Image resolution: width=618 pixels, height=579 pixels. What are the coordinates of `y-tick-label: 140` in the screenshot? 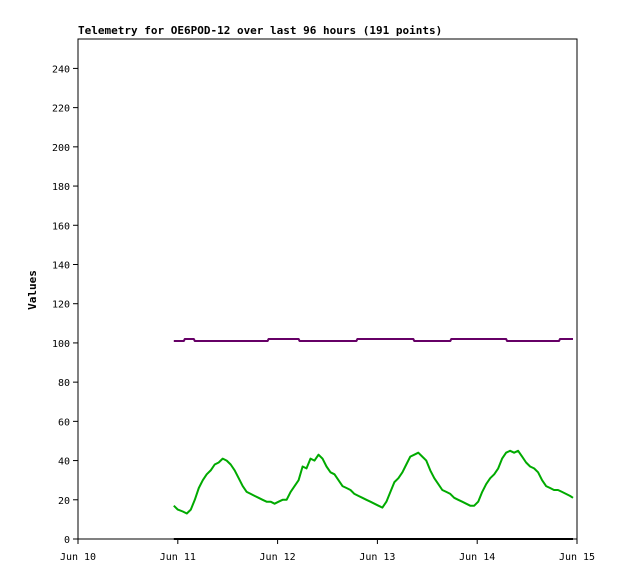 It's located at (61, 265).